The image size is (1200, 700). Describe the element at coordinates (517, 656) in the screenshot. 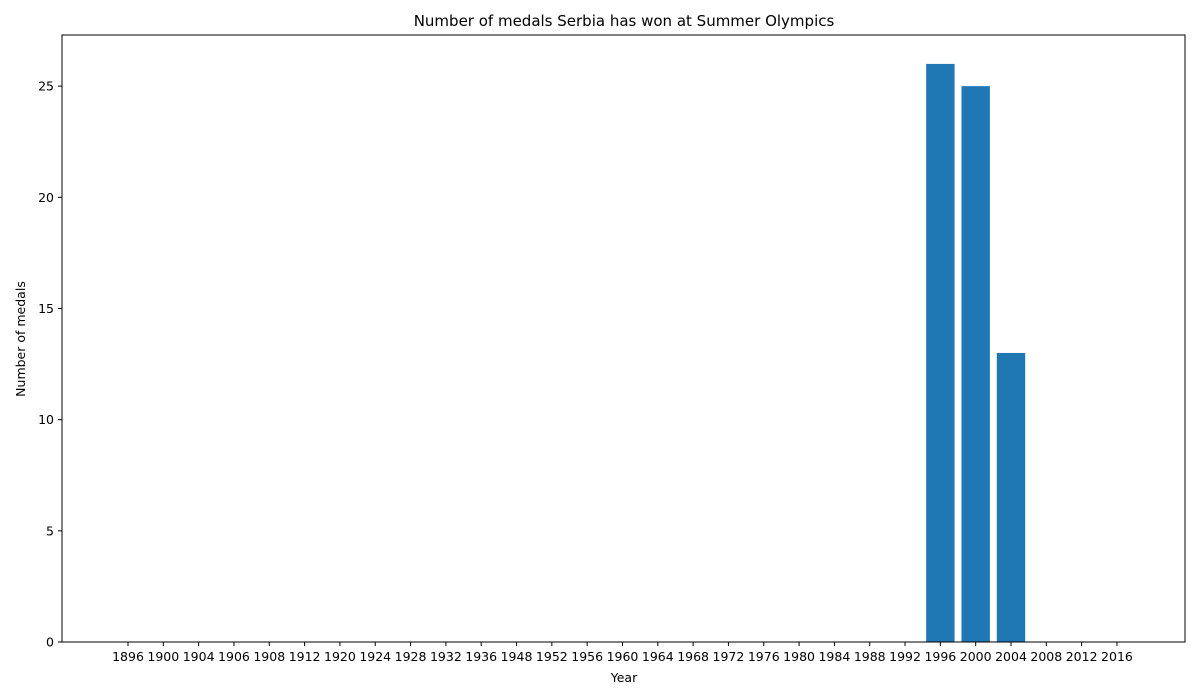

I see `x-tick-label-1948: 1948` at that location.